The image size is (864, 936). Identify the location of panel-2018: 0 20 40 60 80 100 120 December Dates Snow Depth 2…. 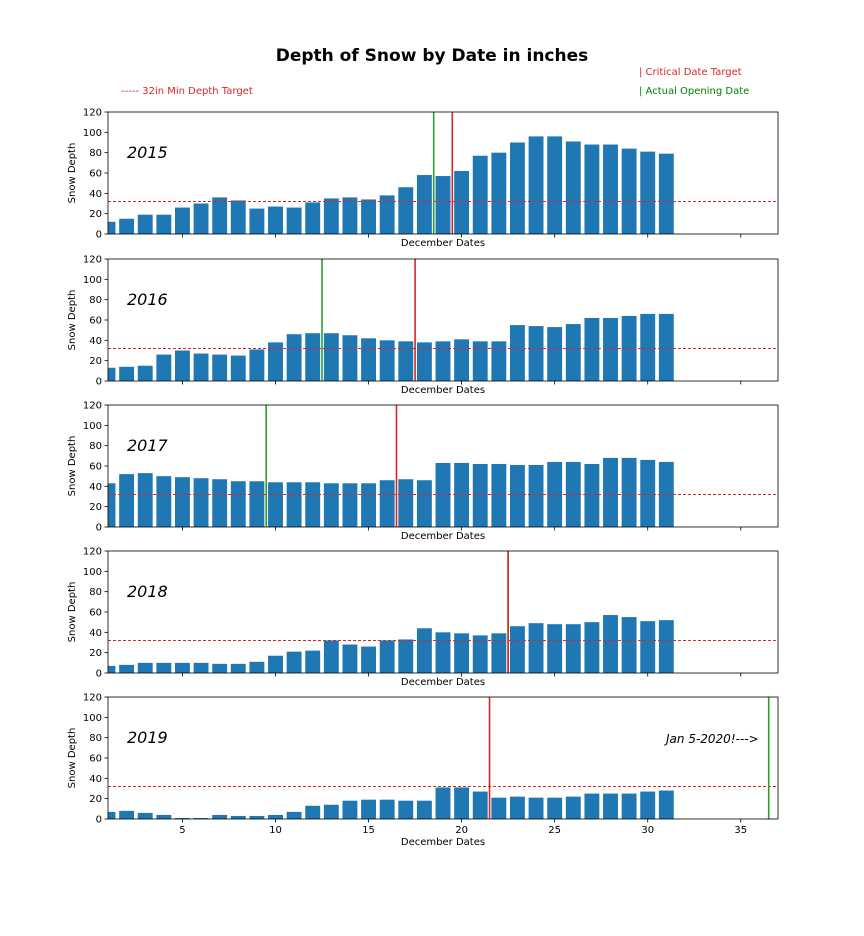
(423, 617).